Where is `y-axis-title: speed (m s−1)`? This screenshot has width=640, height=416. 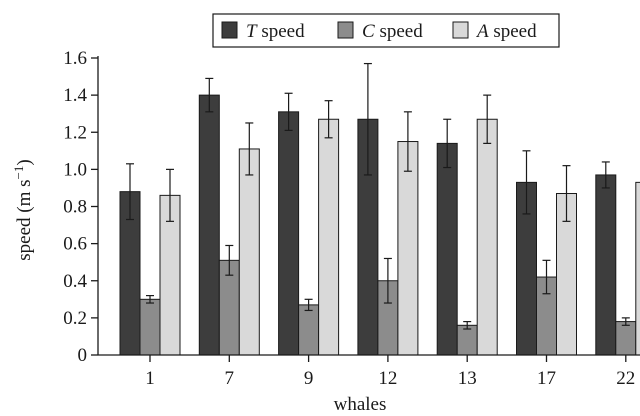 y-axis-title: speed (m s−1) is located at coordinates (23, 209).